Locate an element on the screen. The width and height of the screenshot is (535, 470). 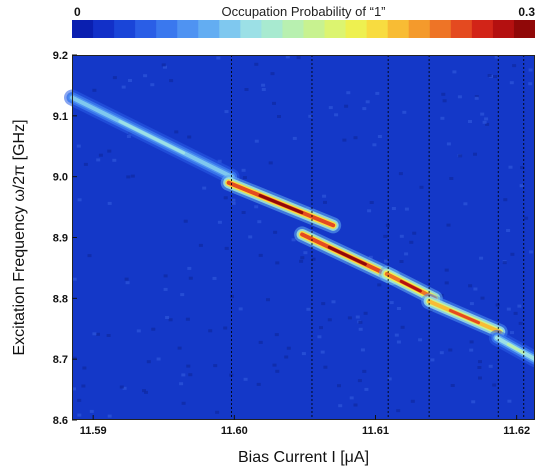
colorbar-title: Occupation Probability of “1” is located at coordinates (303, 11).